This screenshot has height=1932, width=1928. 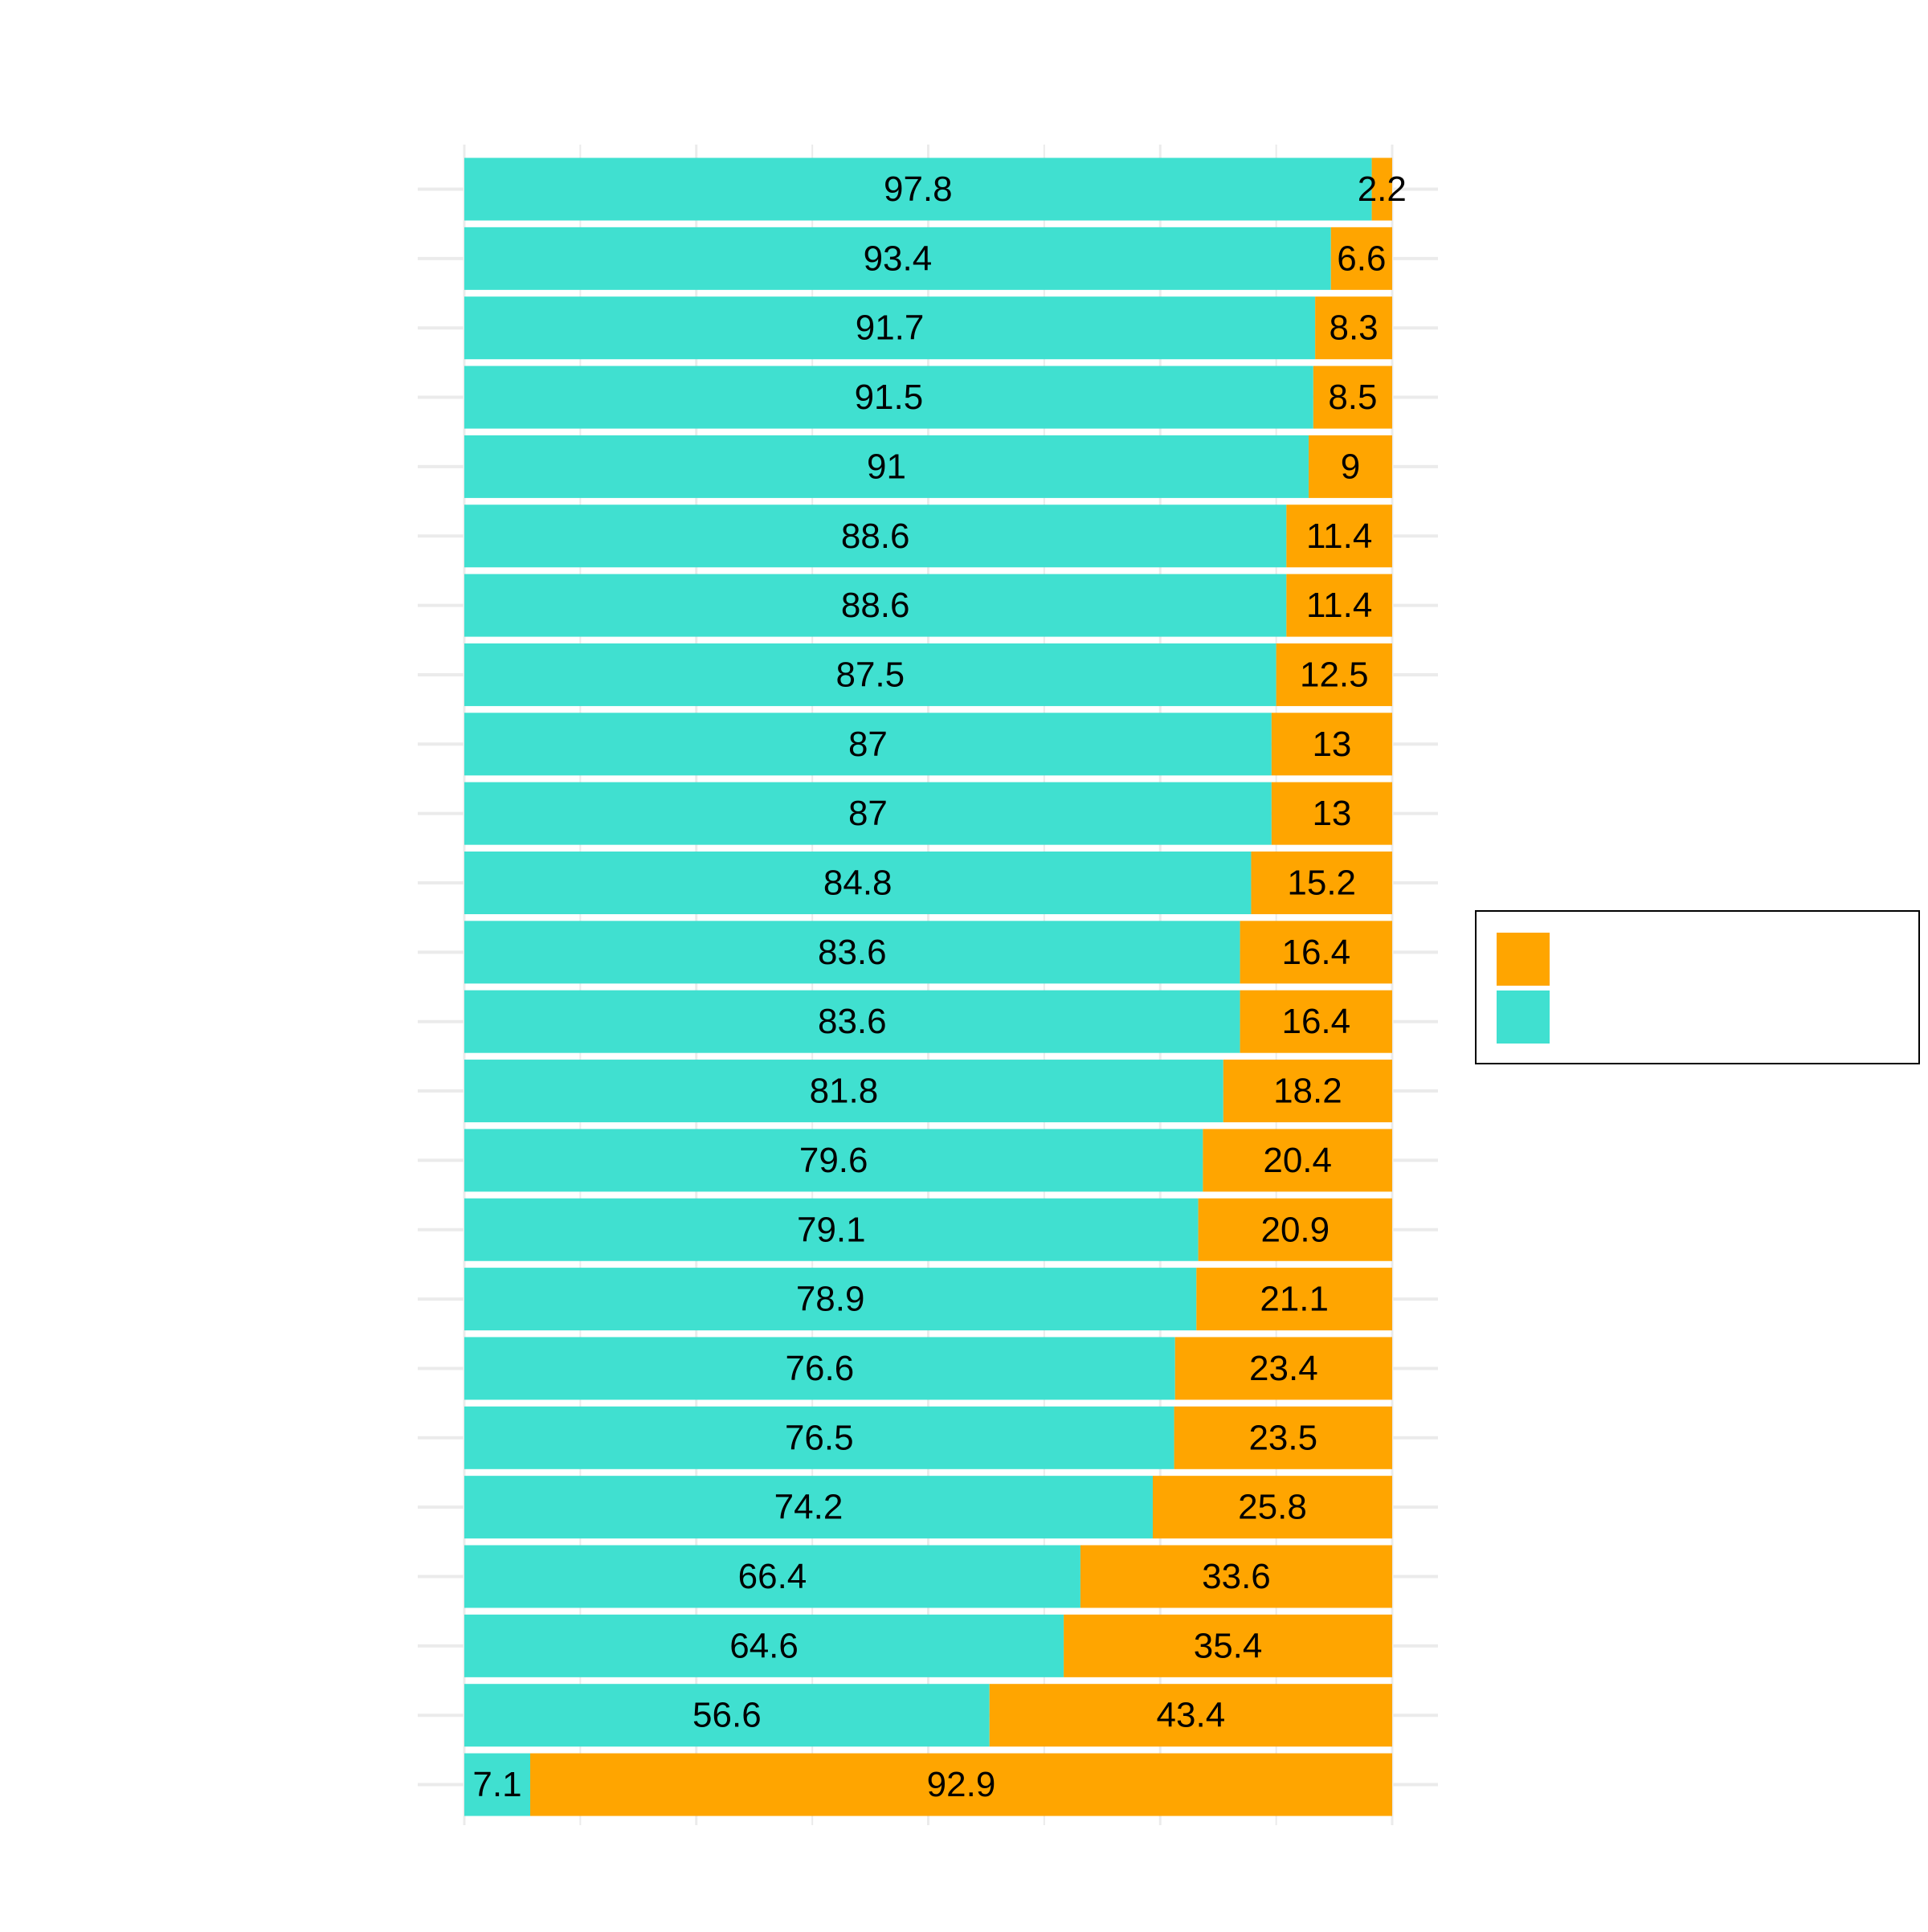 I want to click on data-label-series-1: 93.4, so click(x=898, y=258).